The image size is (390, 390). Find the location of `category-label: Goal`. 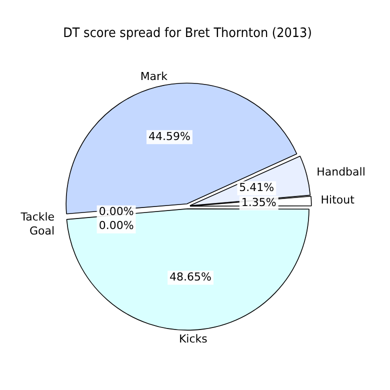

category-label: Goal is located at coordinates (42, 231).